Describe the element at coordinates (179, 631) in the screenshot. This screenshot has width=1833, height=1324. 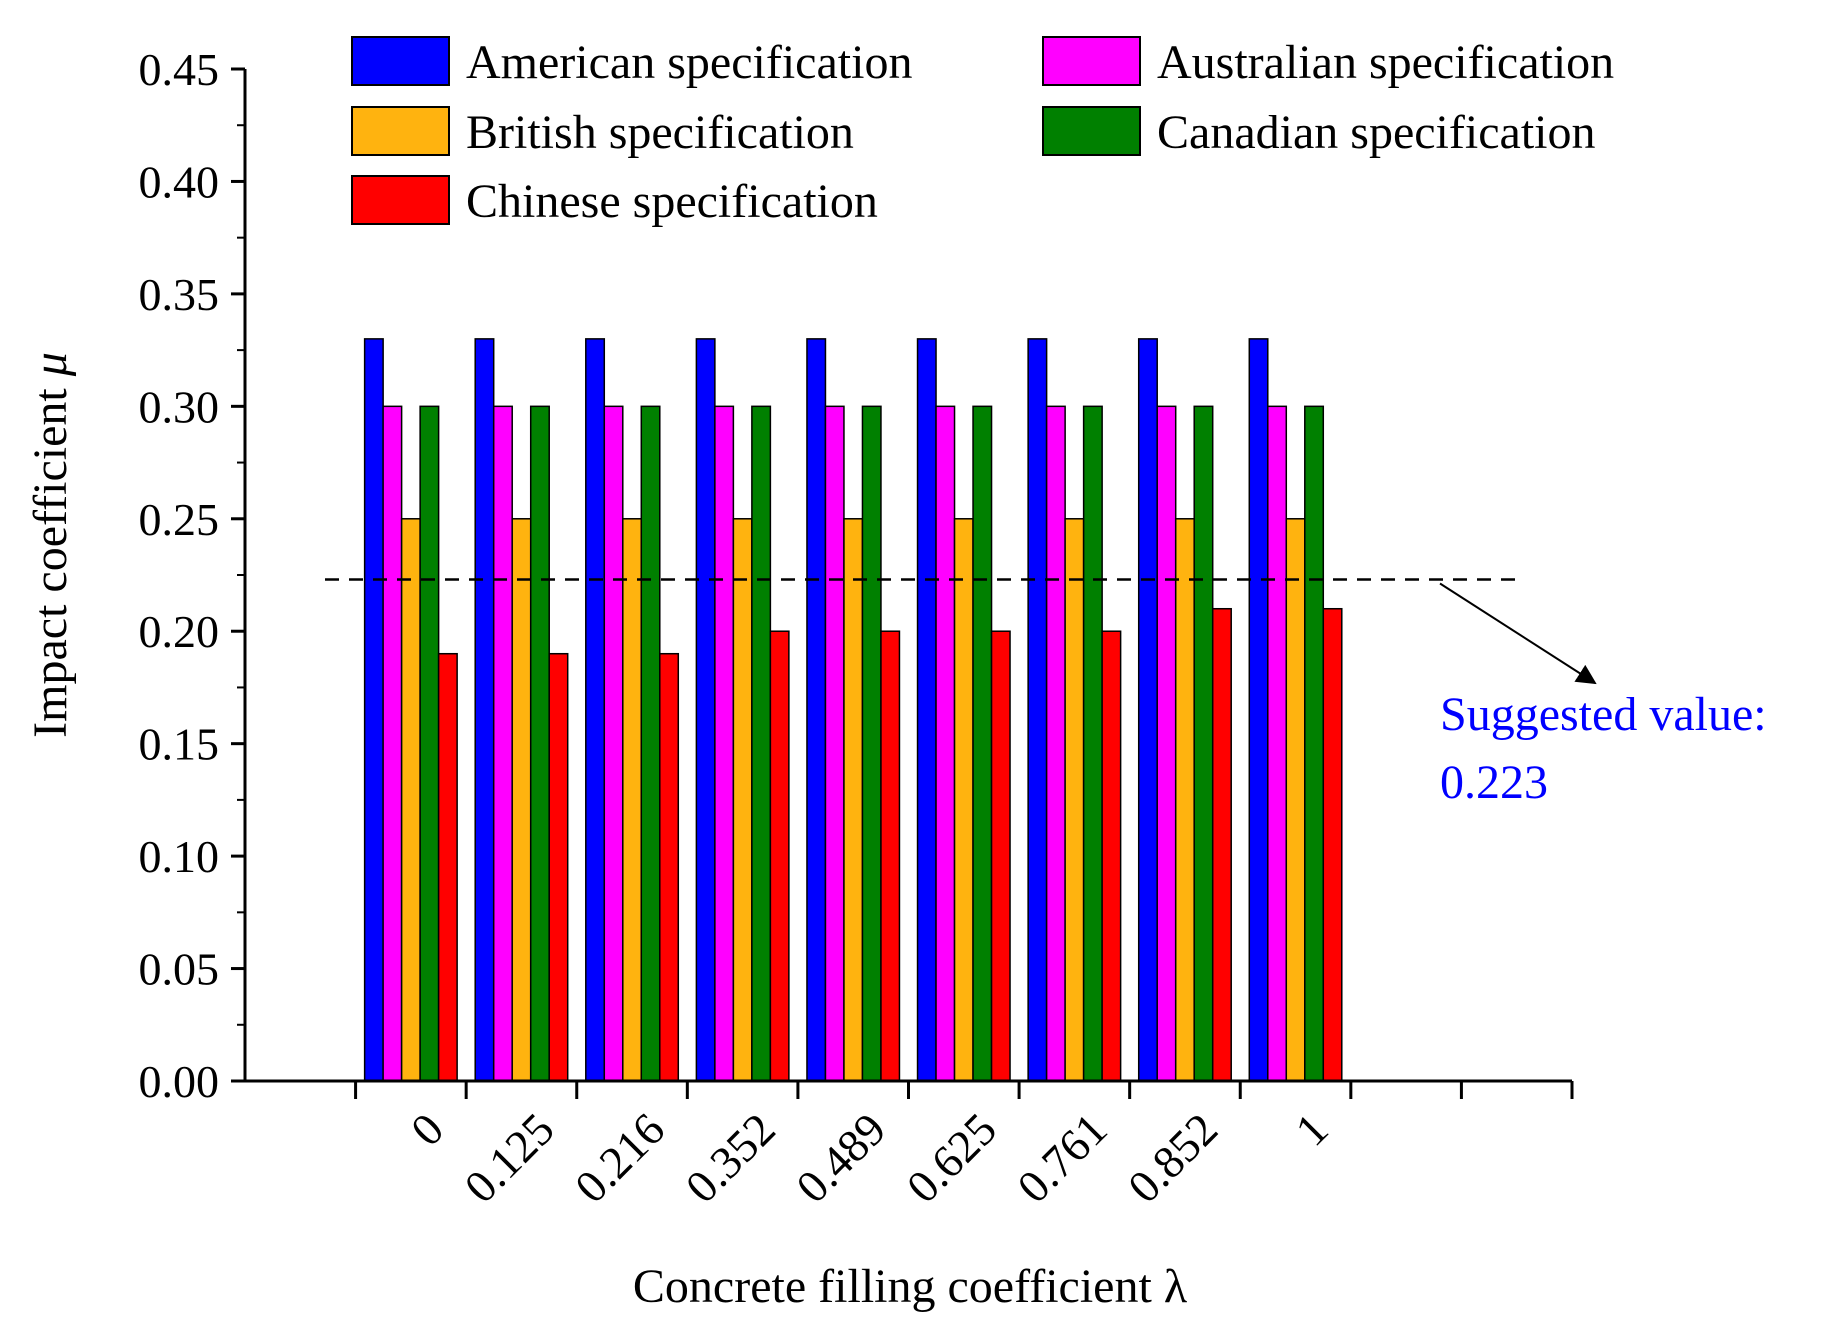
I see `y-tick-label: 0.20` at that location.